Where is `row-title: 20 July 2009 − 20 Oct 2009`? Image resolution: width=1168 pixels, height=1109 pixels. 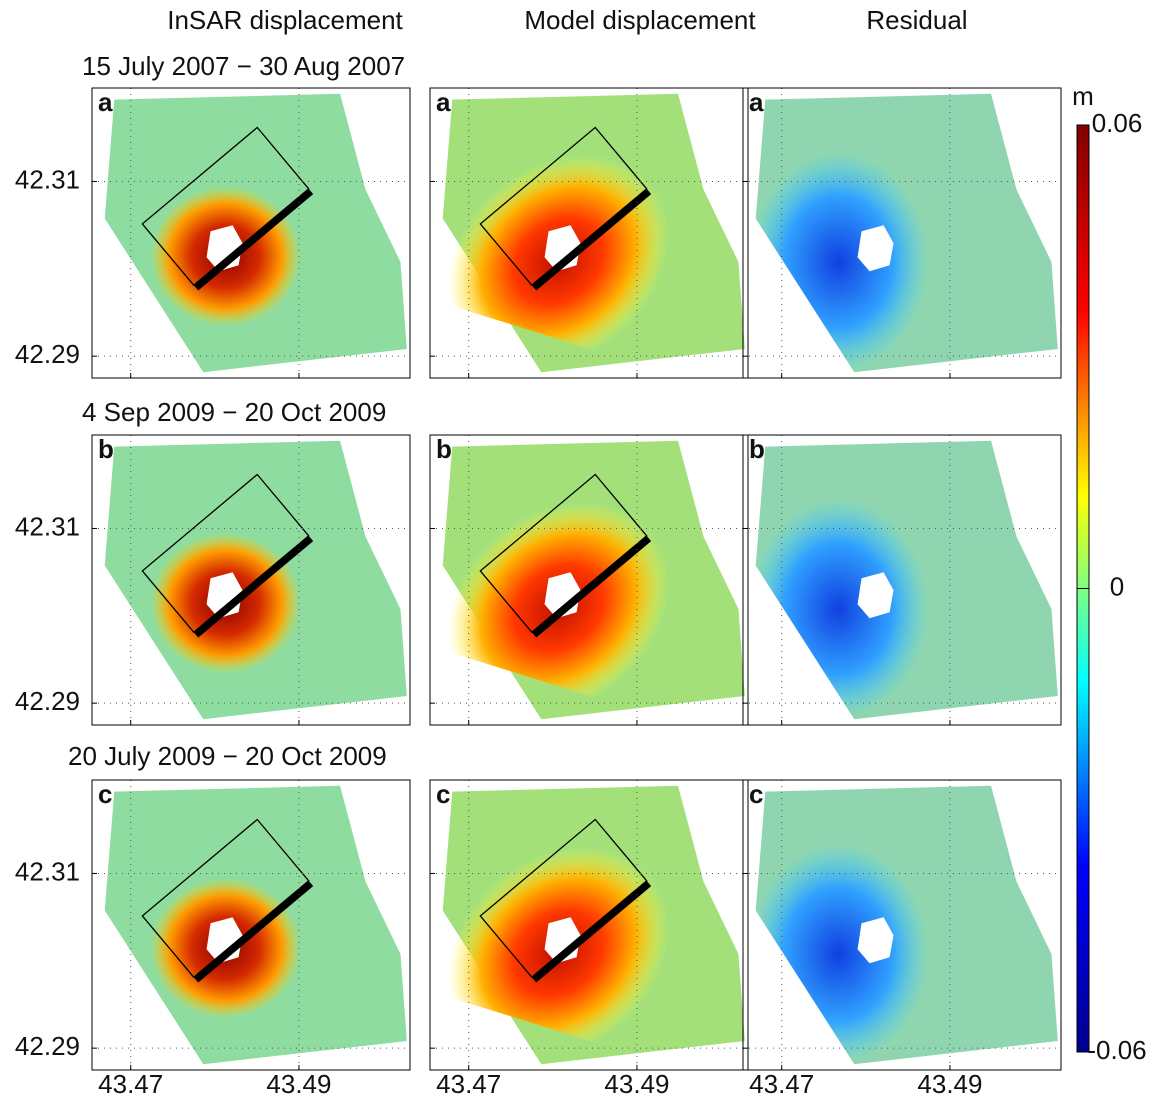
row-title: 20 July 2009 − 20 Oct 2009 is located at coordinates (227, 756).